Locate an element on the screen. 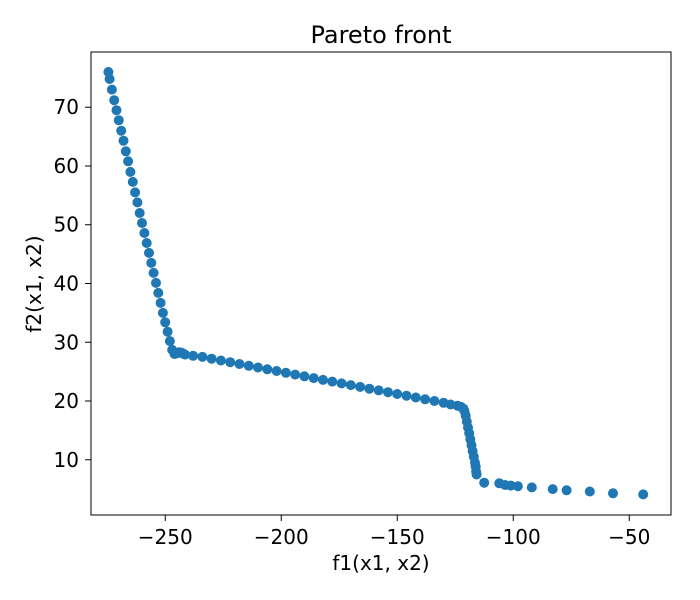  y-axis-label: f2(x1, x2) is located at coordinates (34, 283).